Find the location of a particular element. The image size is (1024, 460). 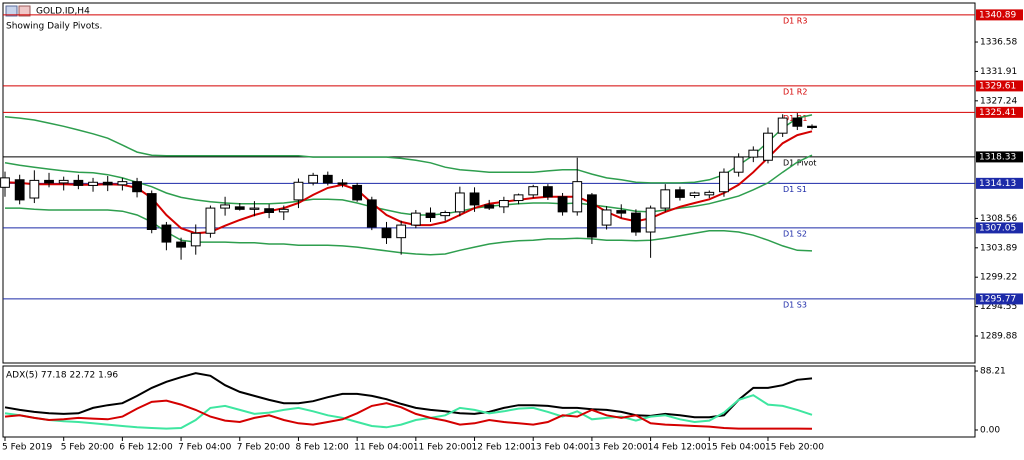

x-tick-label: 13 Feb 04:00 is located at coordinates (559, 448).